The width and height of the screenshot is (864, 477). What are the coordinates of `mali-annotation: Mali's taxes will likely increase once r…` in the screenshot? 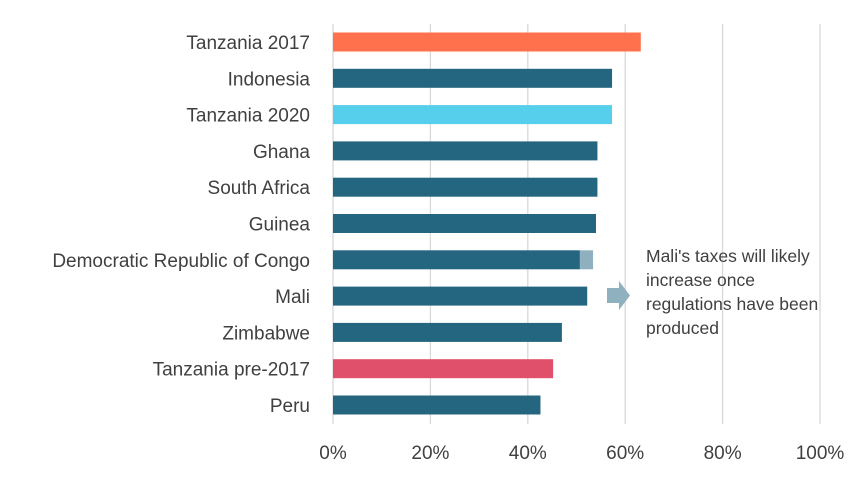 It's located at (753, 292).